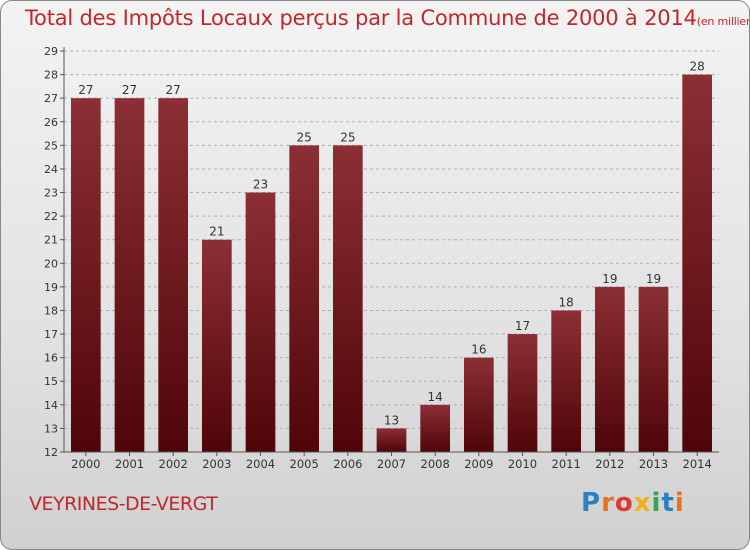 The height and width of the screenshot is (550, 750). I want to click on x-tick-label: 2001, so click(129, 464).